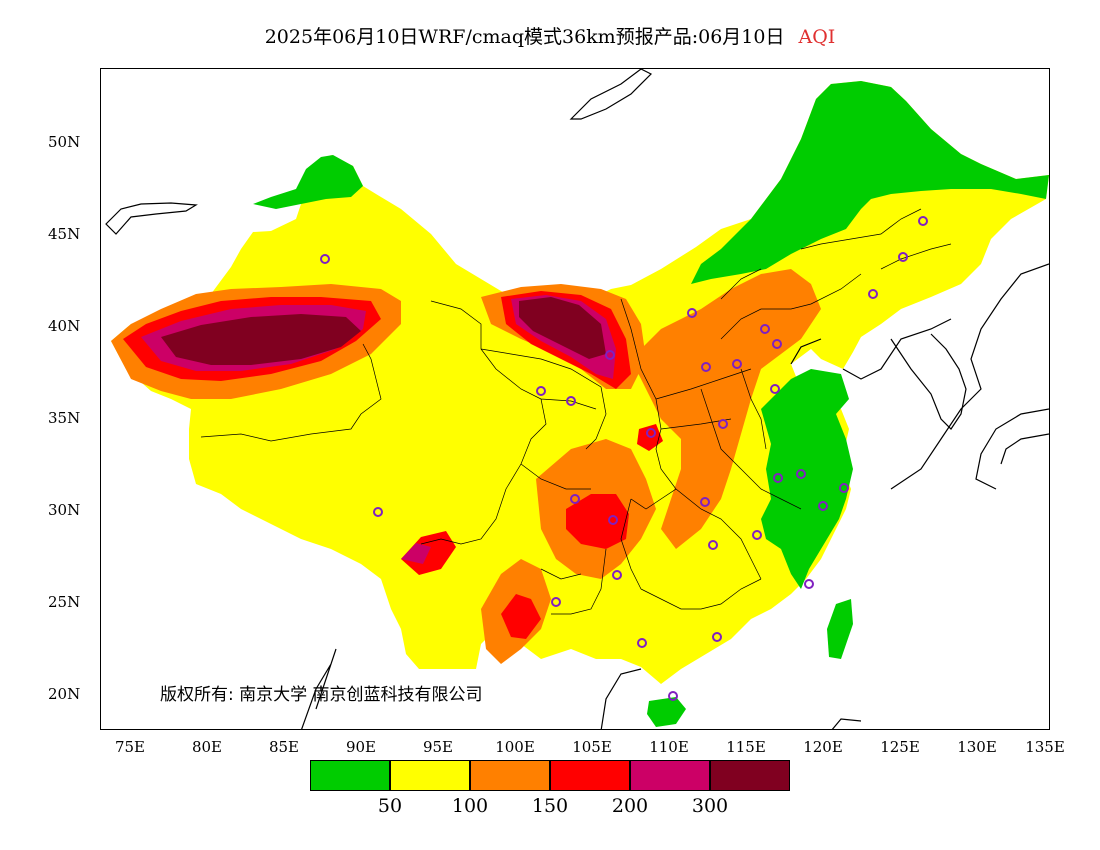 The width and height of the screenshot is (1100, 850). Describe the element at coordinates (726, 409) in the screenshot. I see `region-north-china-orange` at that location.